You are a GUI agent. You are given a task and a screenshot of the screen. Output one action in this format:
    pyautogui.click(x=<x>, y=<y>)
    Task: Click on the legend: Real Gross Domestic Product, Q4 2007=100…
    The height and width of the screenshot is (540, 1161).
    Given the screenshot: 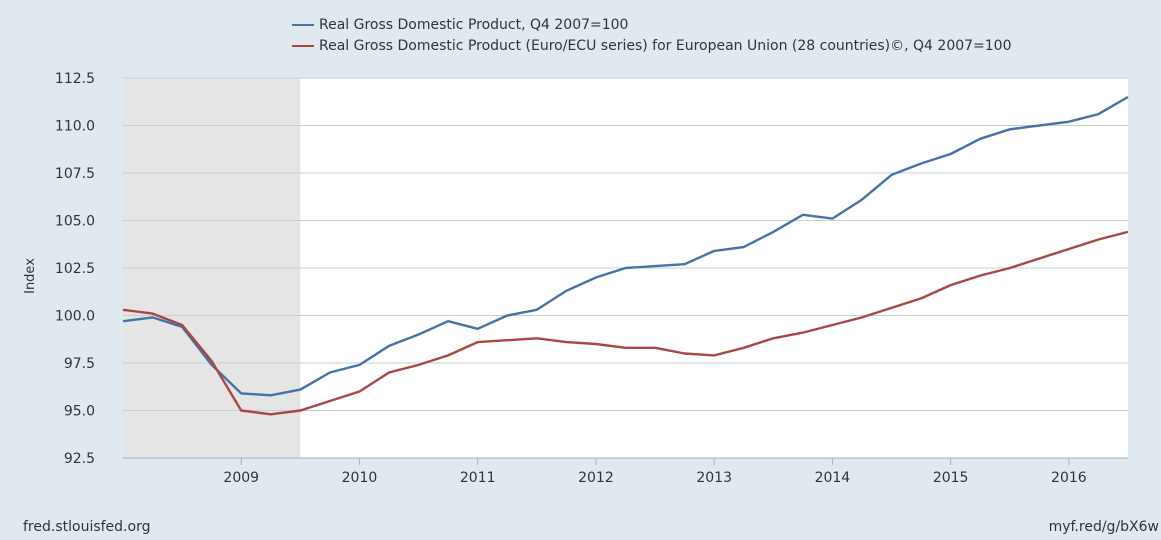 What is the action you would take?
    pyautogui.click(x=652, y=35)
    